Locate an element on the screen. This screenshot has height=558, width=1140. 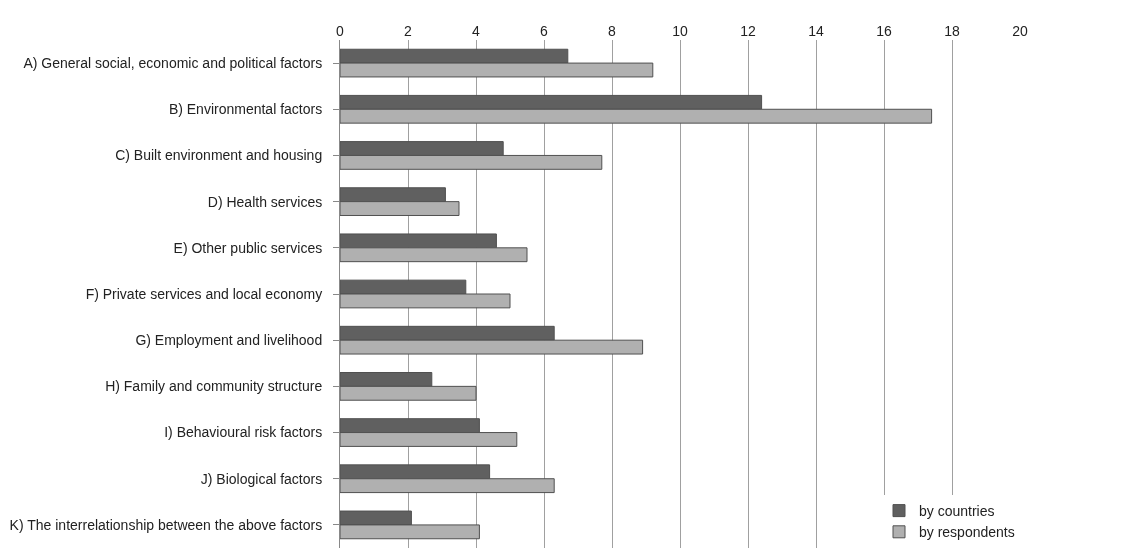
y-tick-label: B) Environmental factors is located at coordinates (245, 109).